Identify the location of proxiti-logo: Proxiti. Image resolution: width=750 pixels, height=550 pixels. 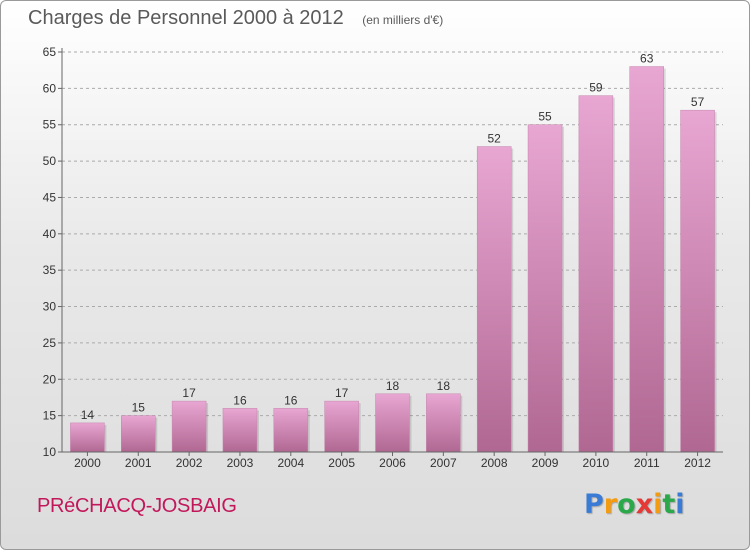
(634, 504).